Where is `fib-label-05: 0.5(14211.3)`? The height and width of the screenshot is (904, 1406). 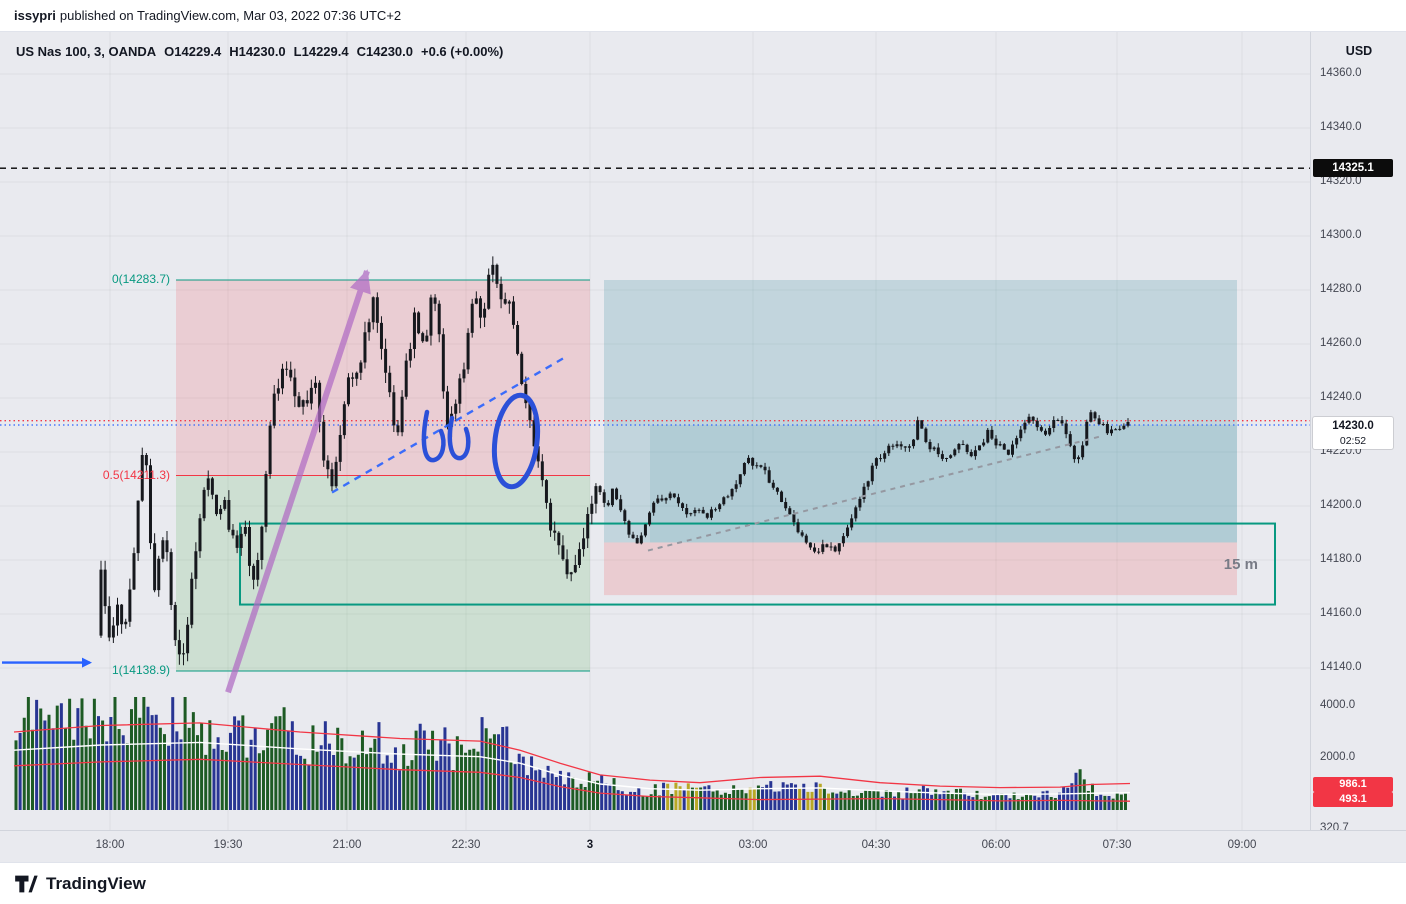 fib-label-05: 0.5(14211.3) is located at coordinates (136, 475).